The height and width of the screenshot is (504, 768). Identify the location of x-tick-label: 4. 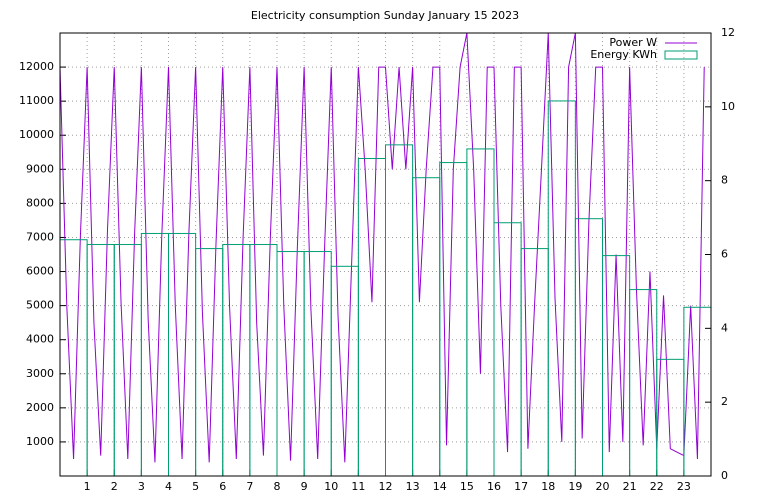
(168, 486).